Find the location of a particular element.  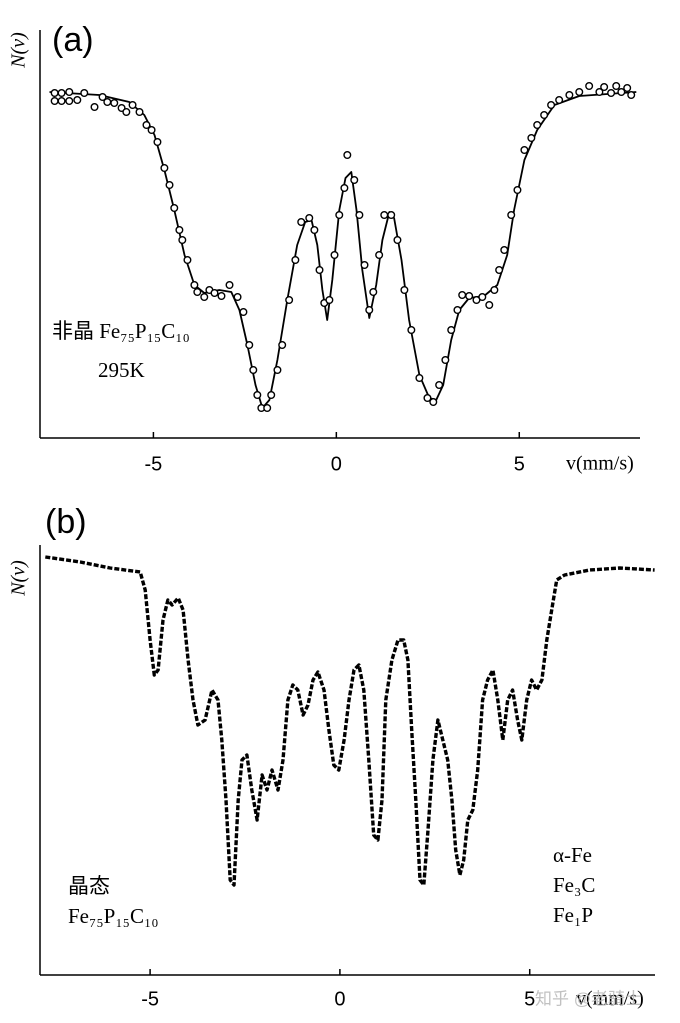

annotation: Fe₁P is located at coordinates (573, 915).